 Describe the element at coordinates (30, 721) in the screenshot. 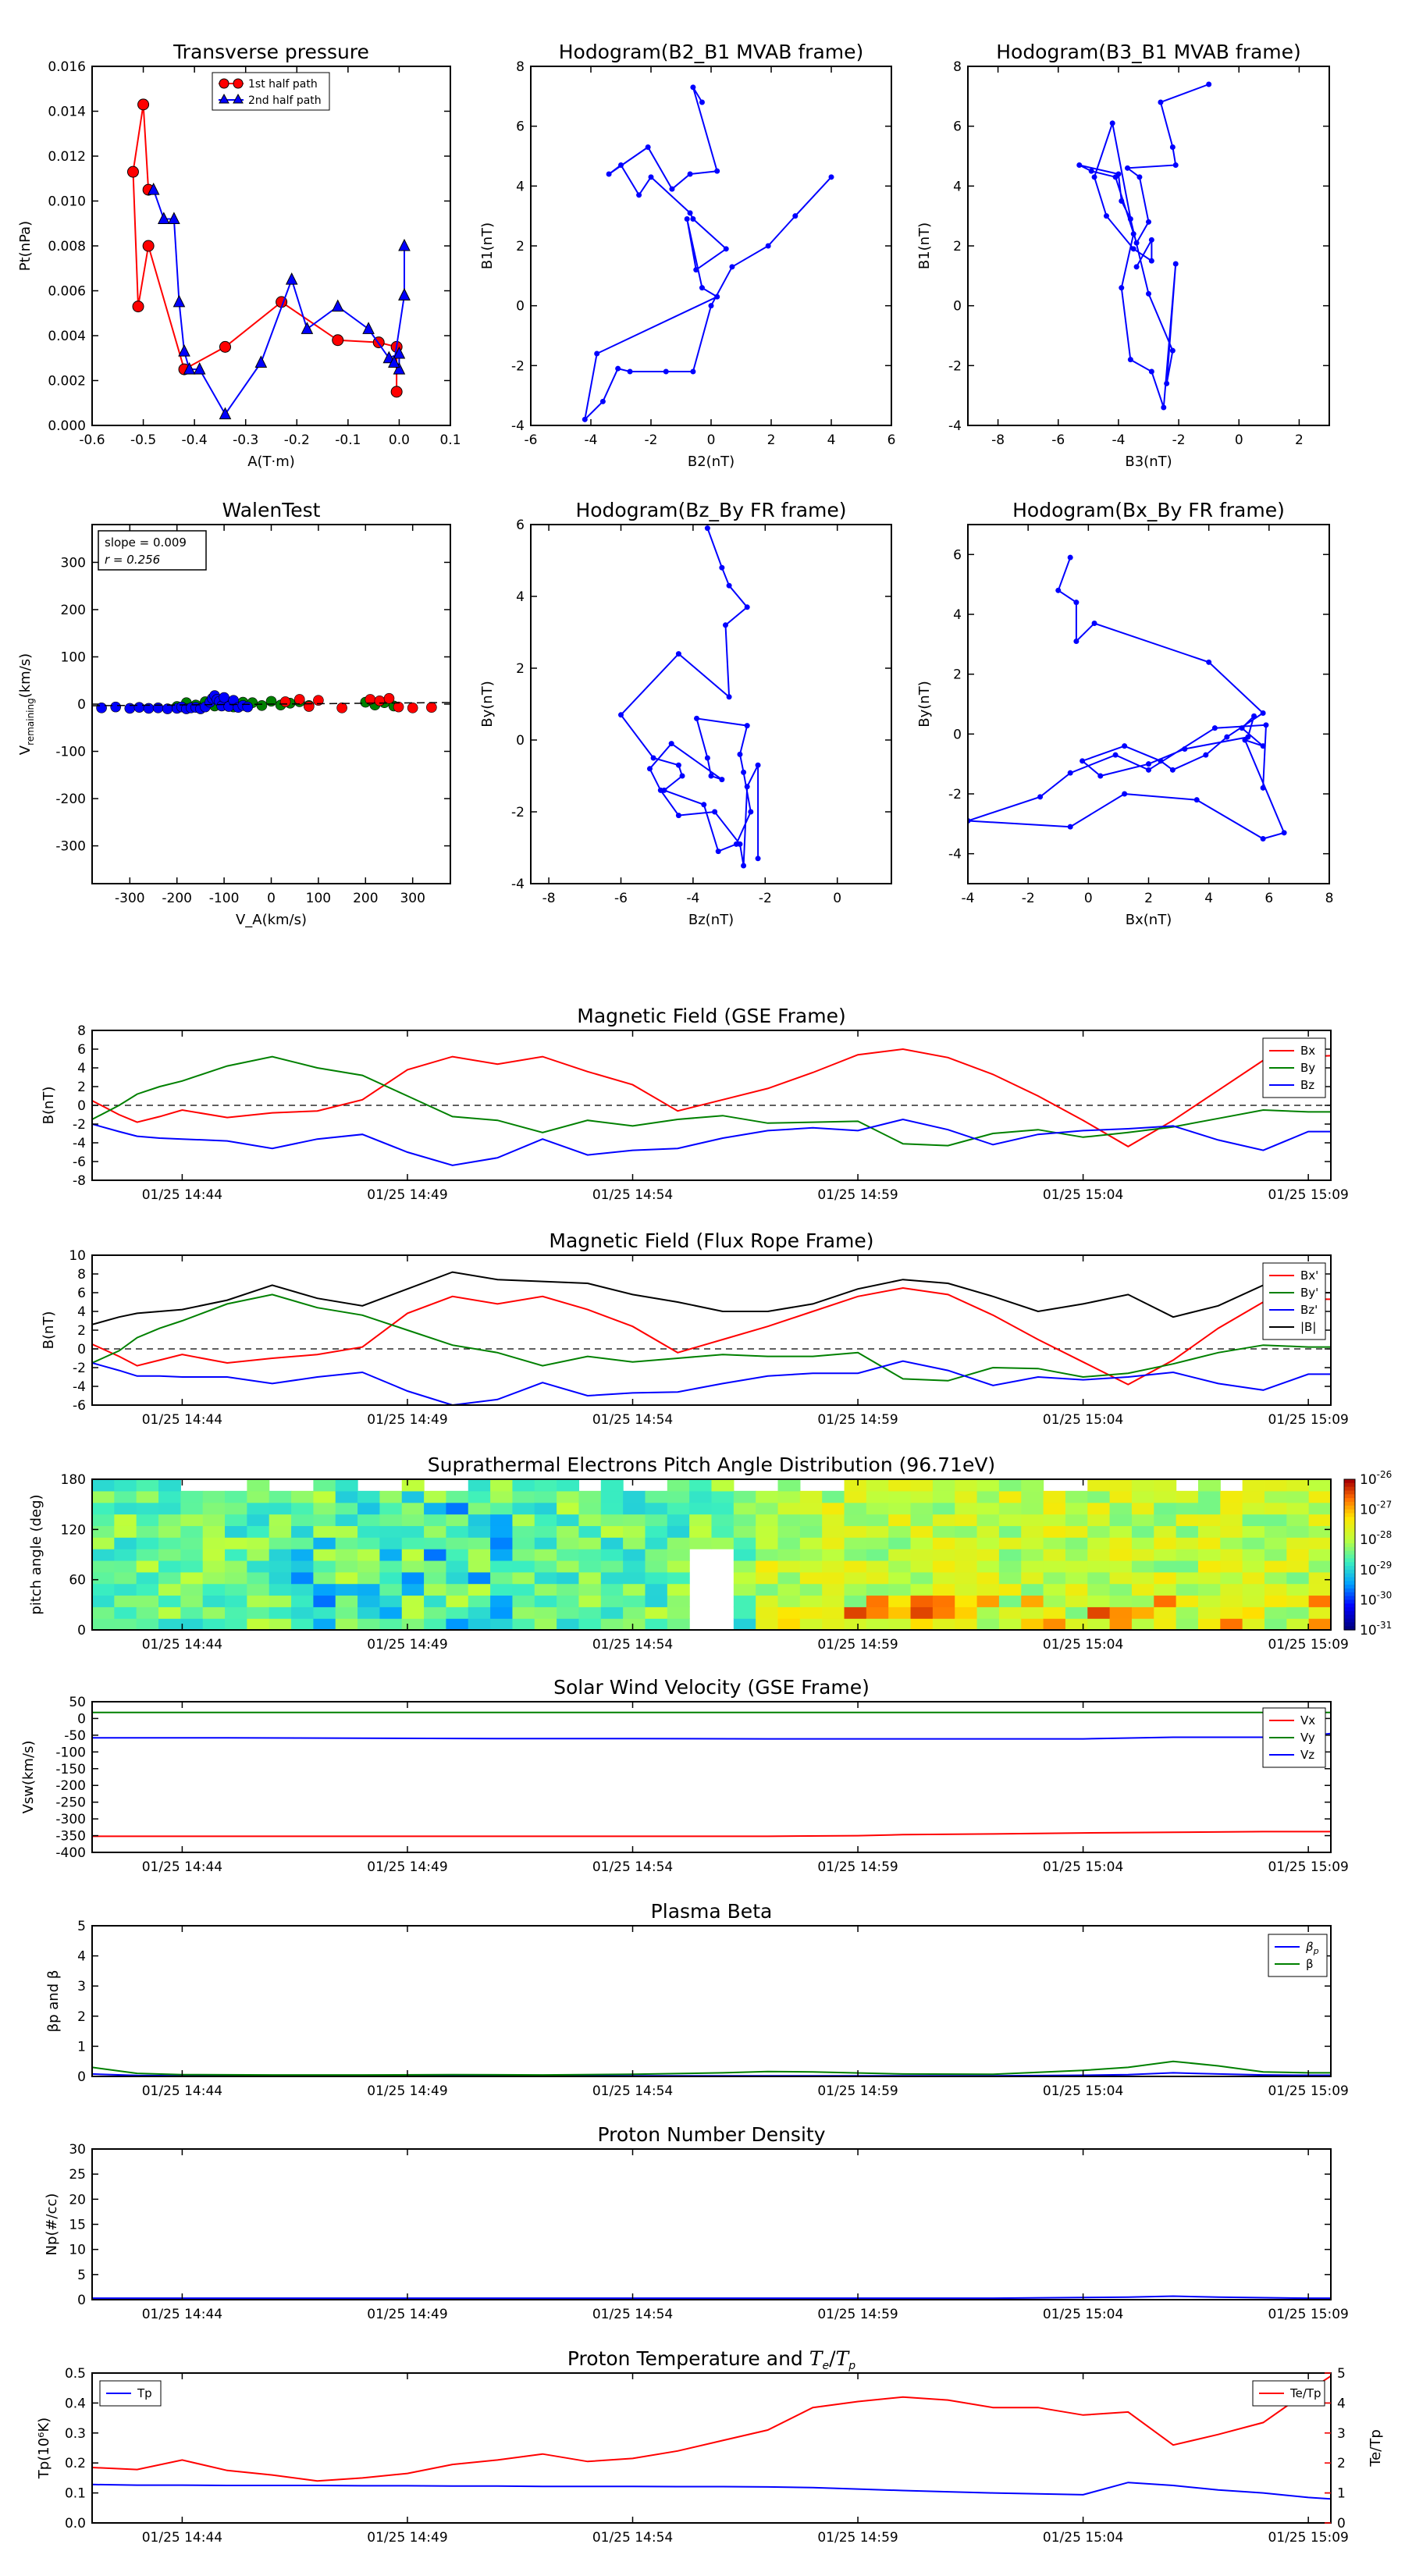

I see `walen-ylabel-sub: remaining` at that location.